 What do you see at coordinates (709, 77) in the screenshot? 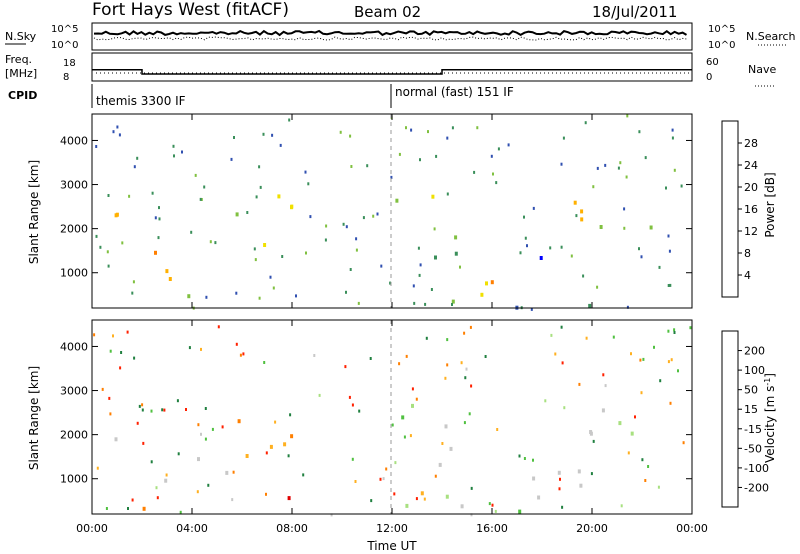
I see `nave-tick-low: 0` at bounding box center [709, 77].